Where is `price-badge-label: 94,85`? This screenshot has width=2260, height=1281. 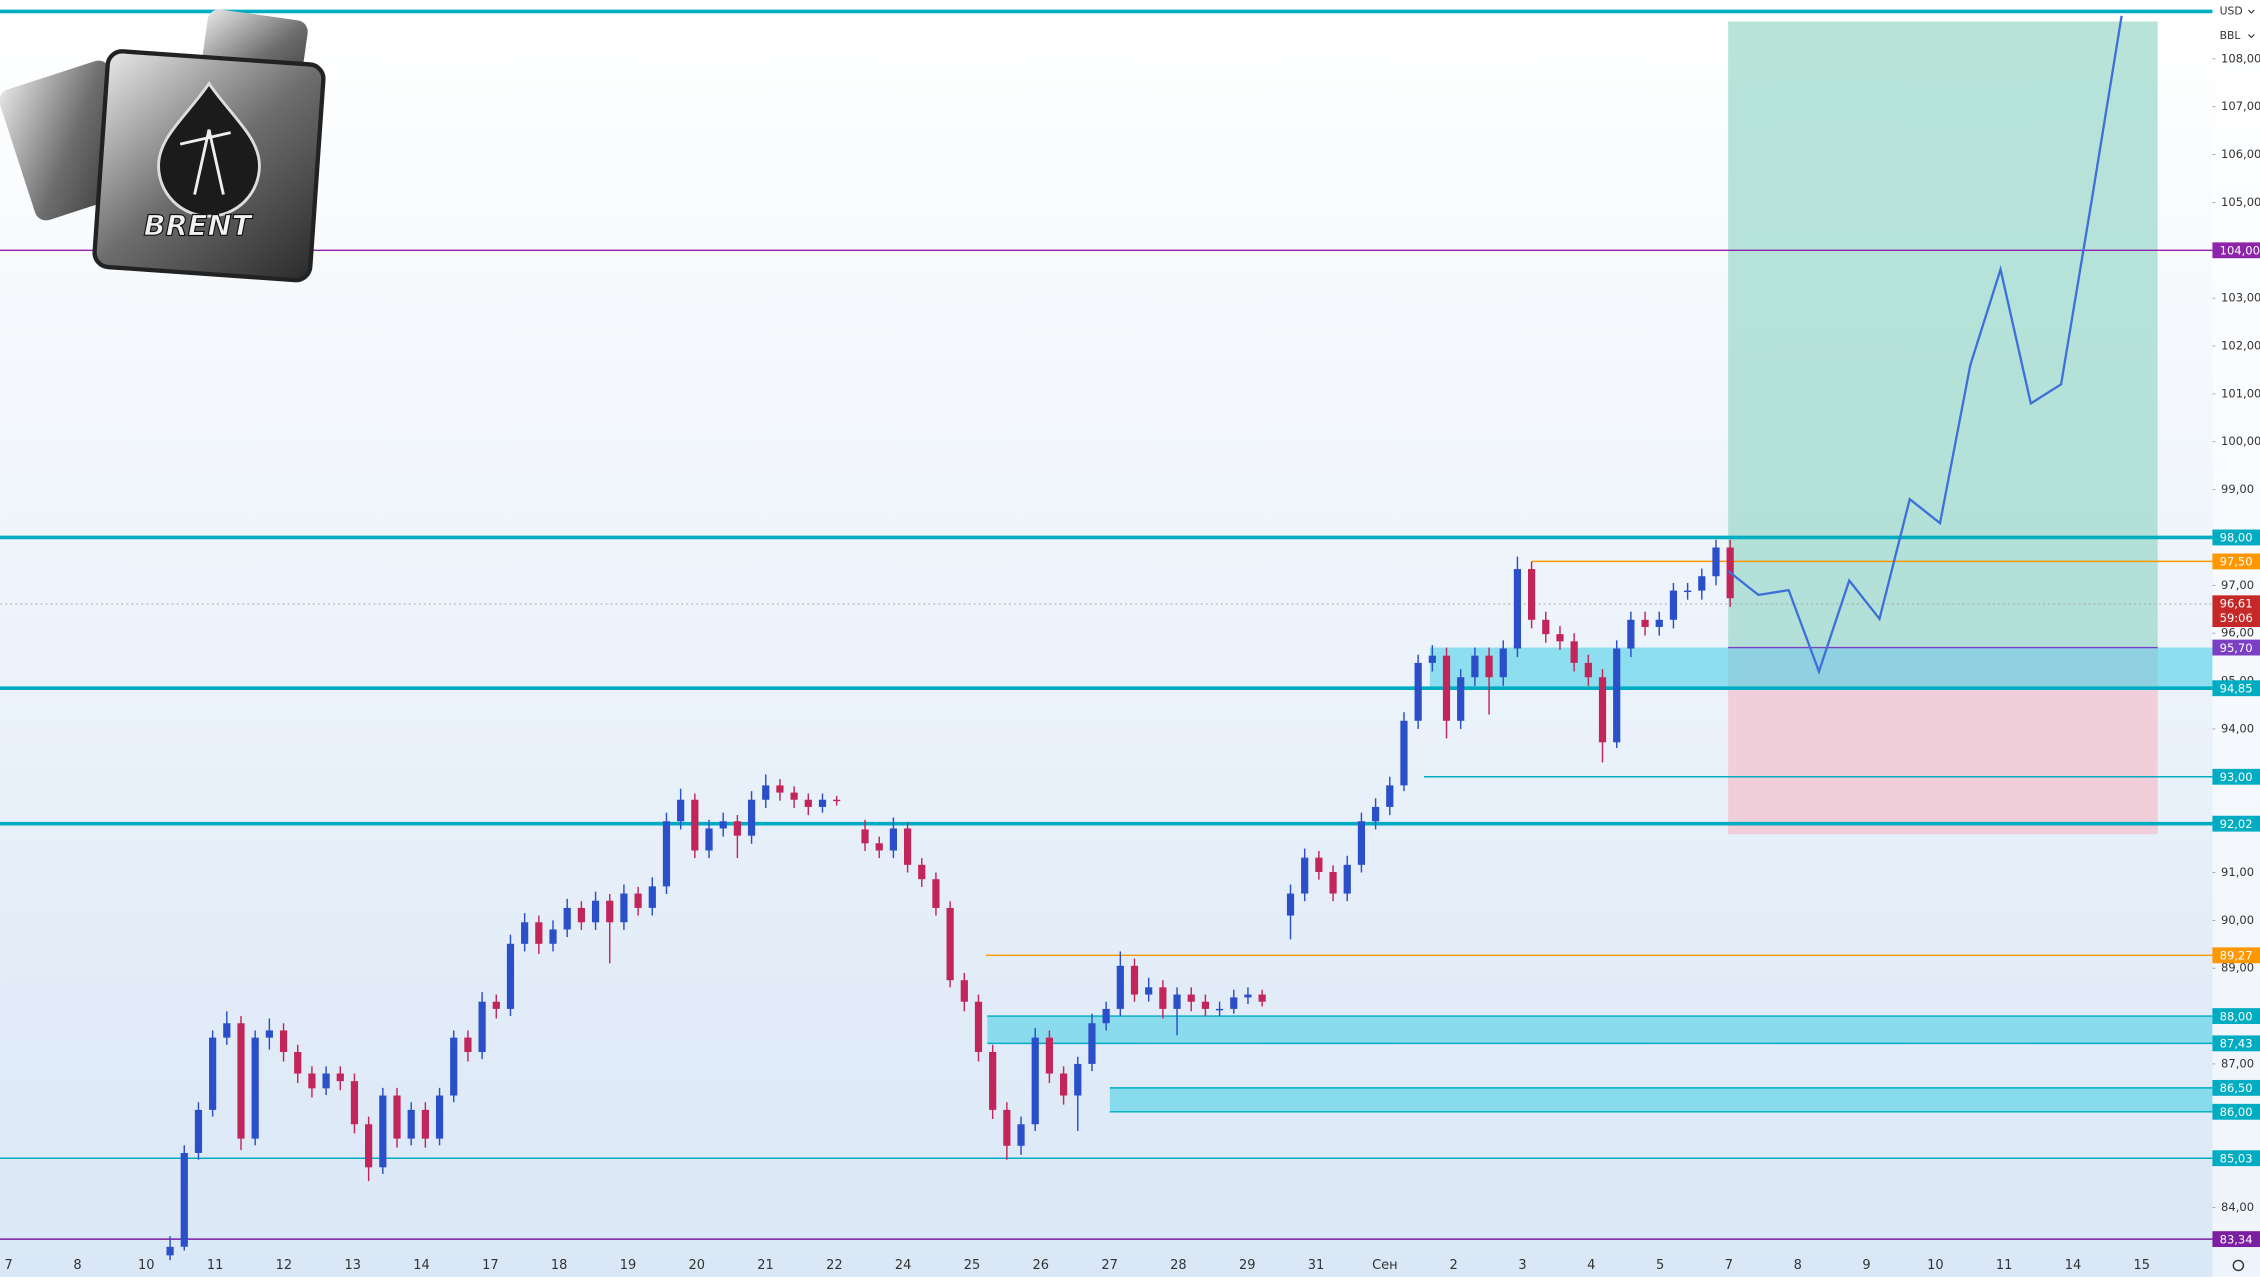
price-badge-label: 94,85 is located at coordinates (2236, 688).